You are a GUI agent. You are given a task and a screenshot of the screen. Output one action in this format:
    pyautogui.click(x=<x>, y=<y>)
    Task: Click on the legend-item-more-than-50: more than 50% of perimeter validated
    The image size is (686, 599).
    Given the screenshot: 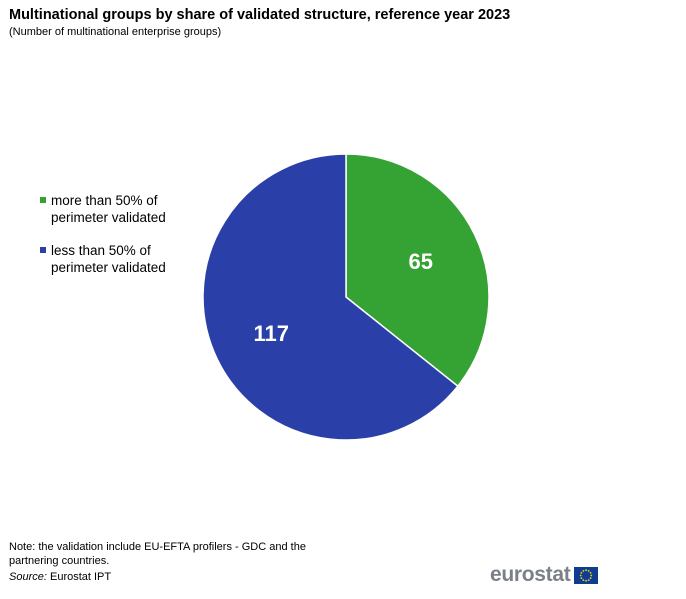 What is the action you would take?
    pyautogui.click(x=115, y=209)
    